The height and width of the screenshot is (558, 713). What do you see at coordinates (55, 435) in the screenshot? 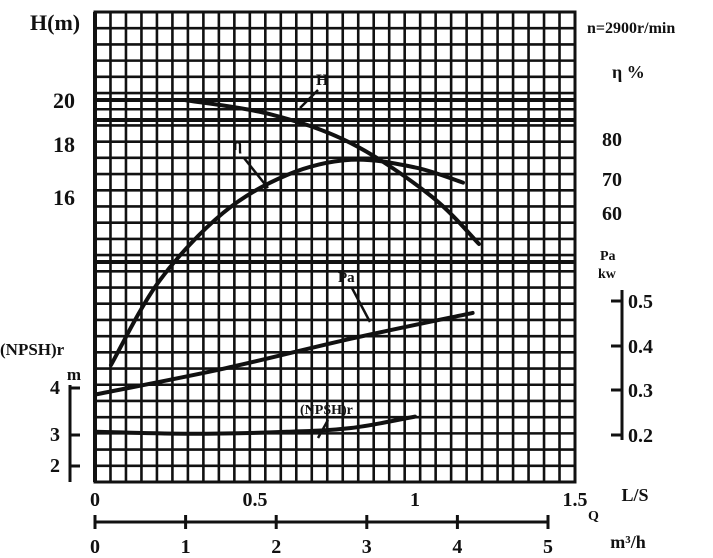
I see `npsh-axis-tick-label: 3` at bounding box center [55, 435].